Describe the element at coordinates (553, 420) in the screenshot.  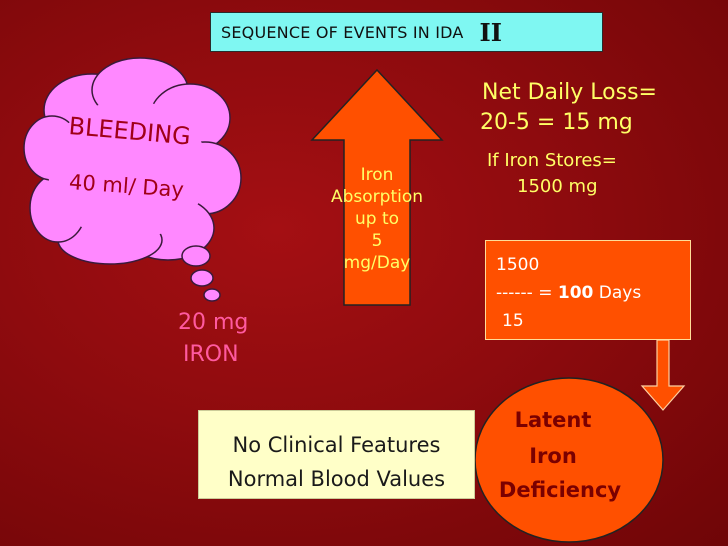
I see `latent-line-1: Latent` at that location.